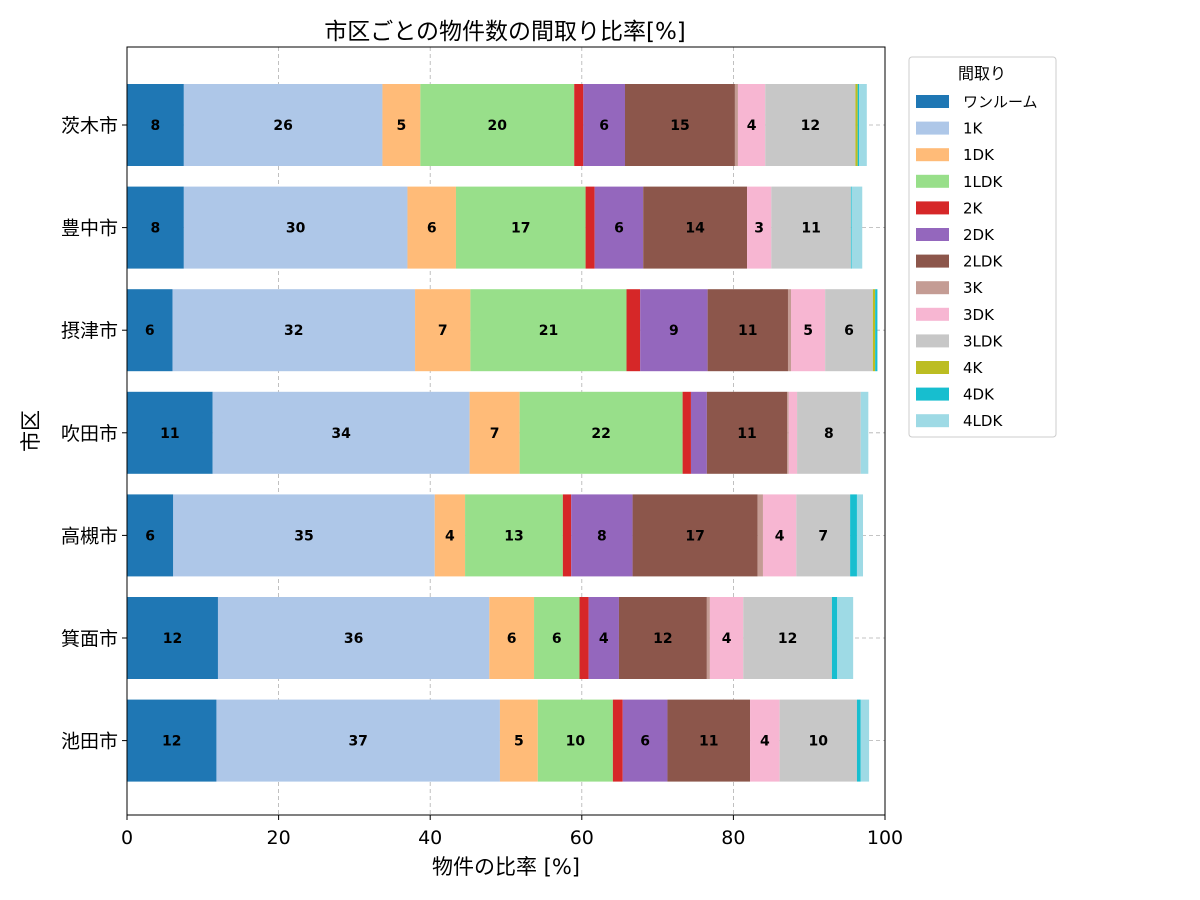 The width and height of the screenshot is (1200, 900). I want to click on legend-label: 1DK, so click(979, 155).